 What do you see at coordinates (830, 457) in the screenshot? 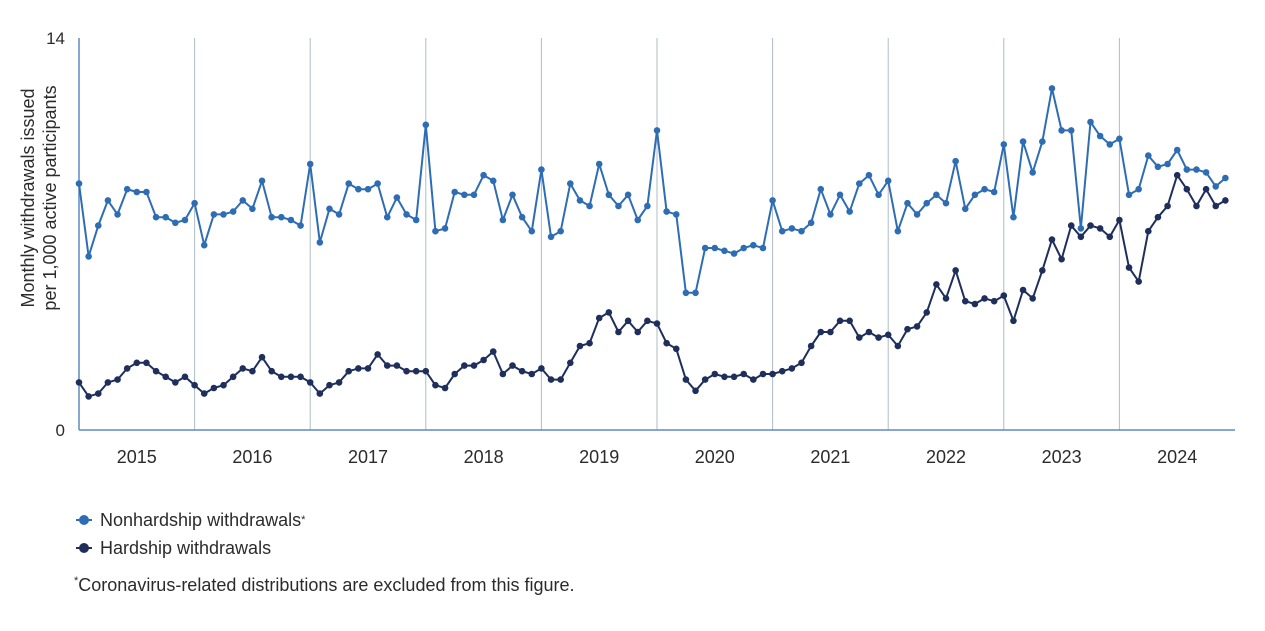
I see `x-tick-label: 2021` at bounding box center [830, 457].